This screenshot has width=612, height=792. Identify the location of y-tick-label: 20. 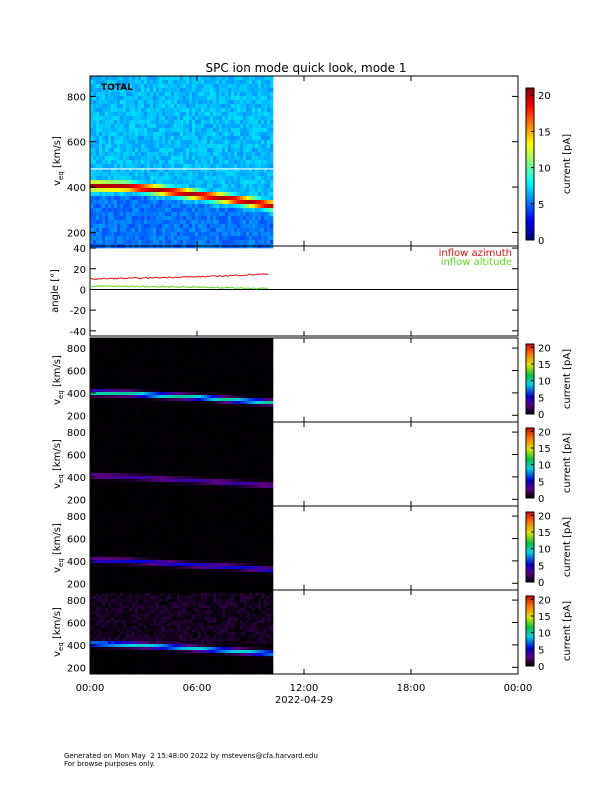
(79, 270).